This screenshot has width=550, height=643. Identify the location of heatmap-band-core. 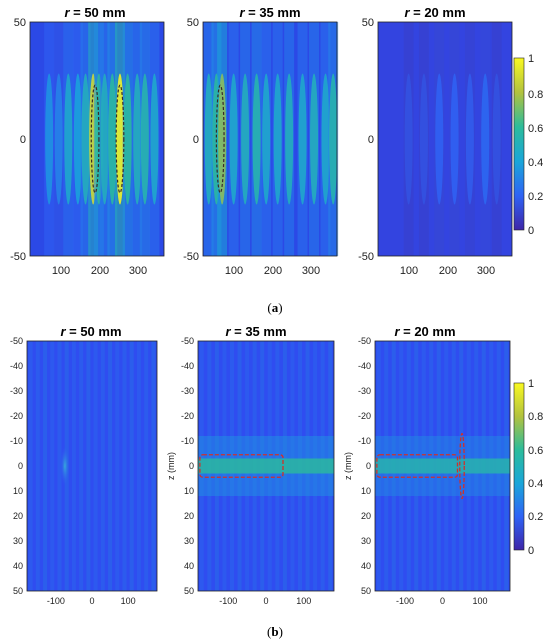
(442, 466).